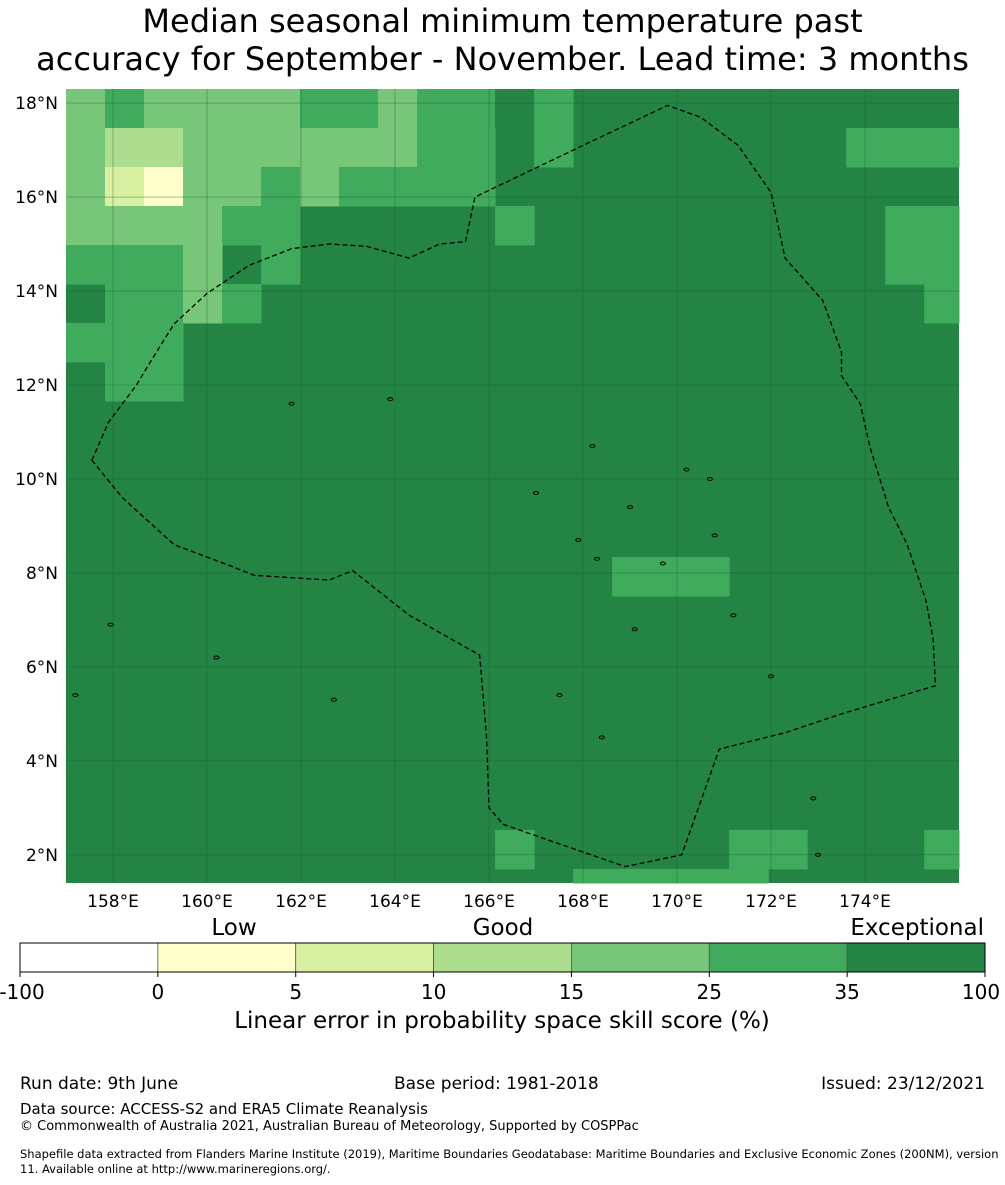 The height and width of the screenshot is (1185, 1005). Describe the element at coordinates (677, 901) in the screenshot. I see `lon-tick-label: 170°E` at that location.